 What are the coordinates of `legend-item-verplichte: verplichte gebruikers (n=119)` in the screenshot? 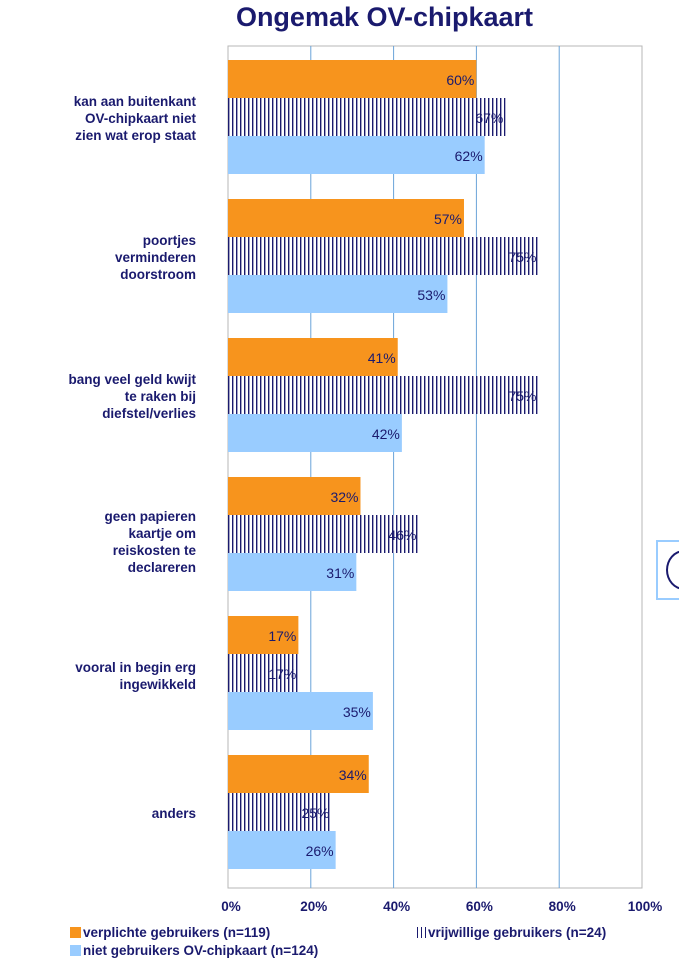 It's located at (170, 932).